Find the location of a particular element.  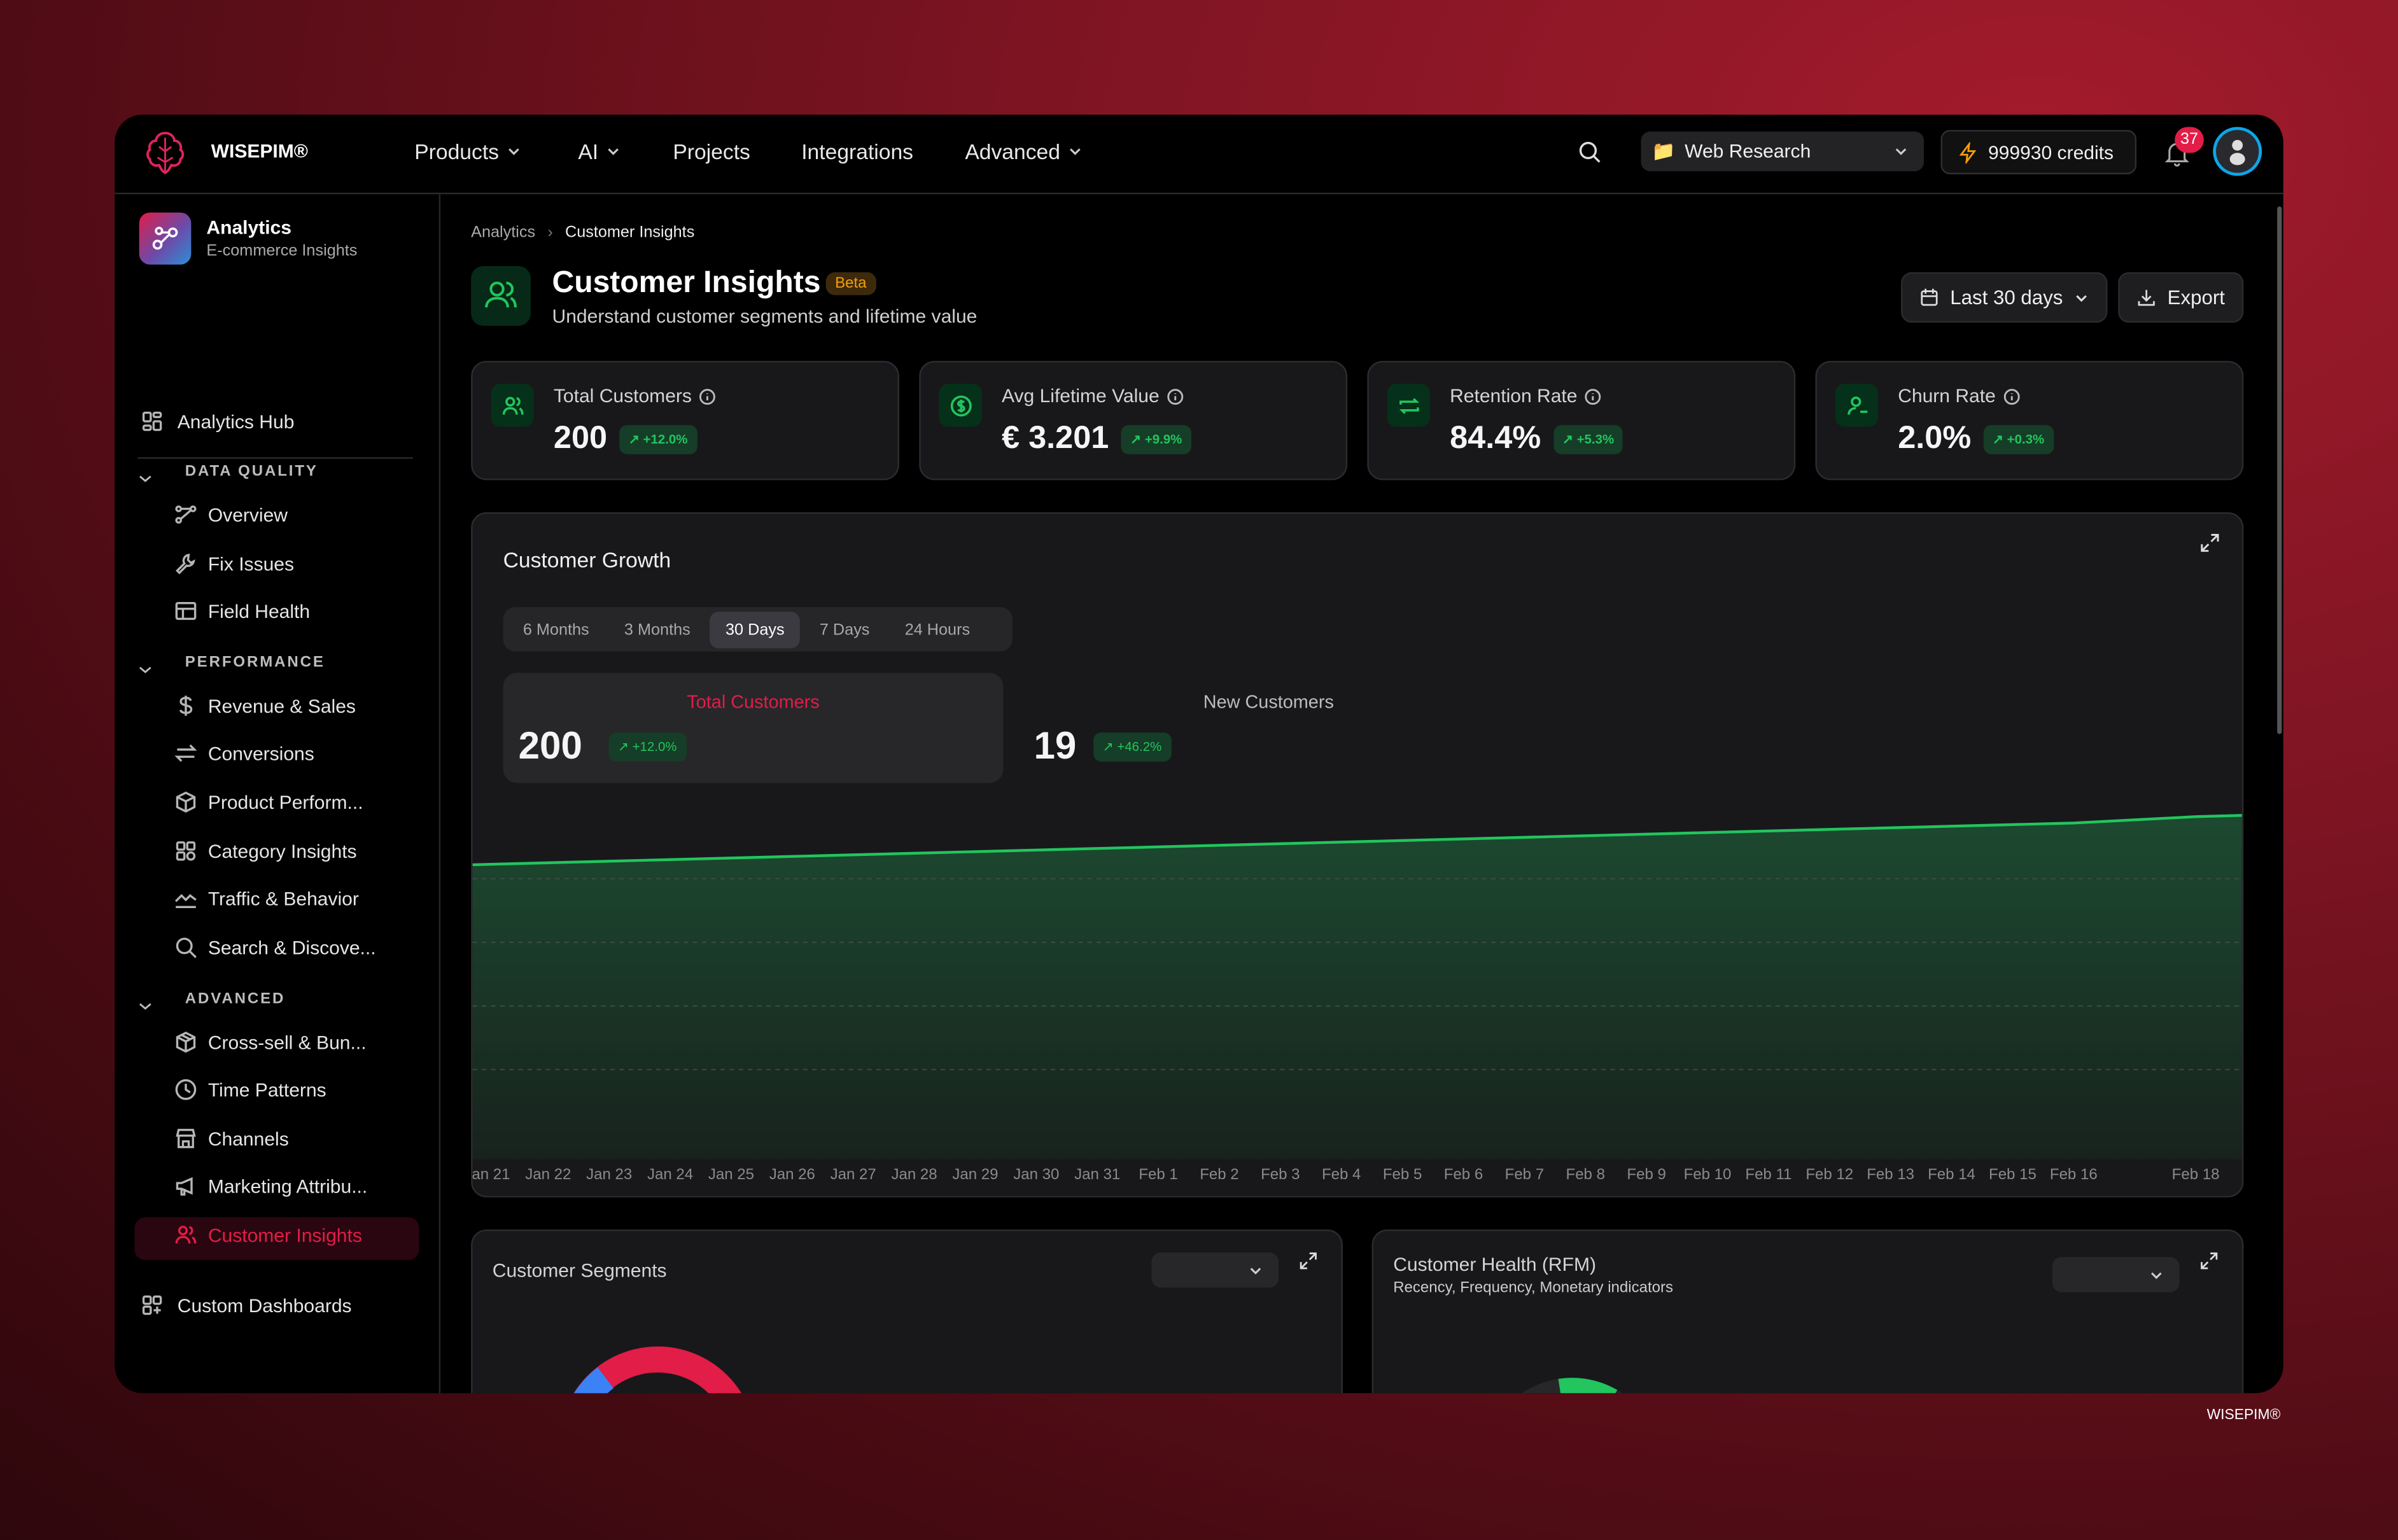

x-tick-label: Feb 5 is located at coordinates (1403, 1174).